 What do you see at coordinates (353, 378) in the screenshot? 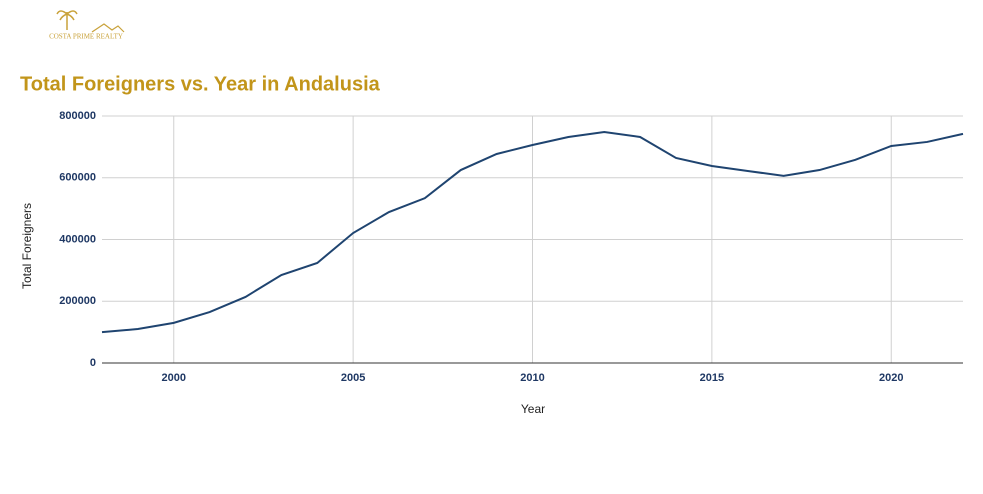
I see `x-tick-label: 2005` at bounding box center [353, 378].